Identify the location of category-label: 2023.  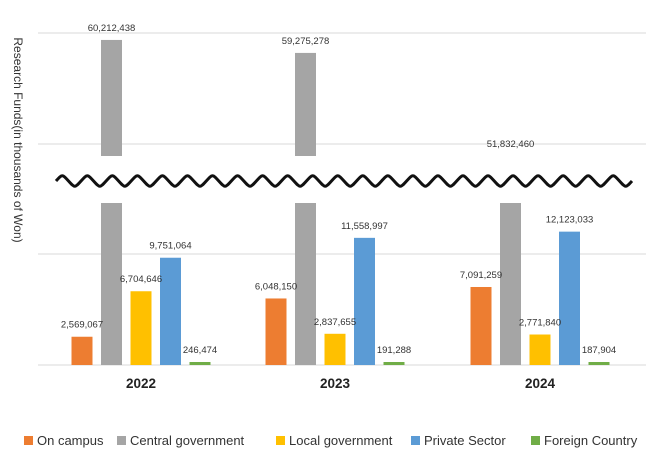
(335, 383).